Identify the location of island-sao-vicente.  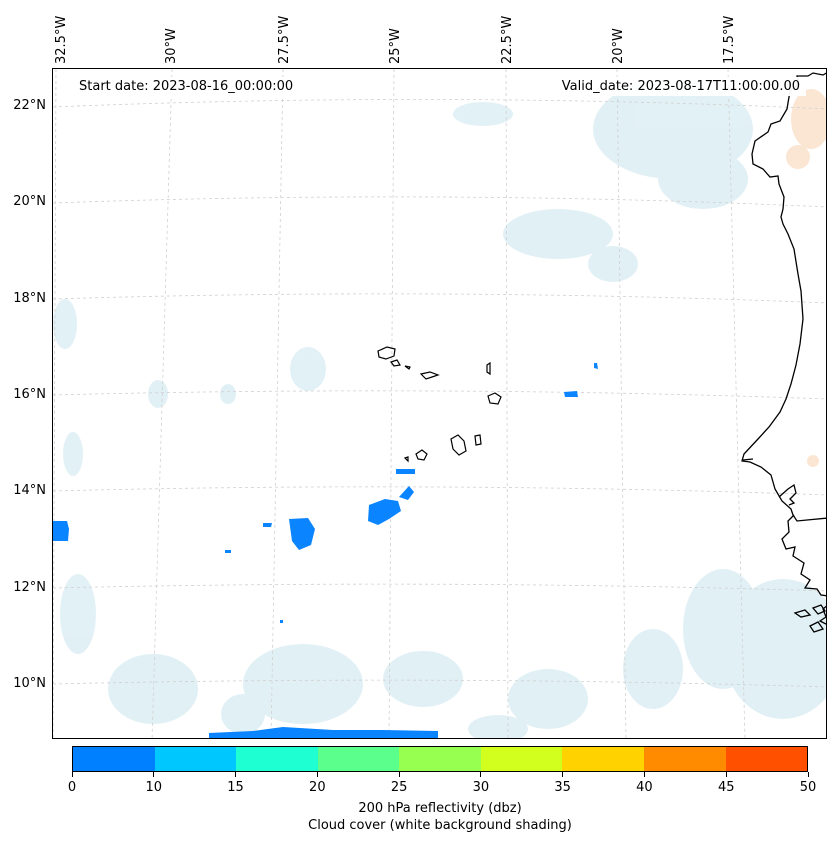
(395, 363).